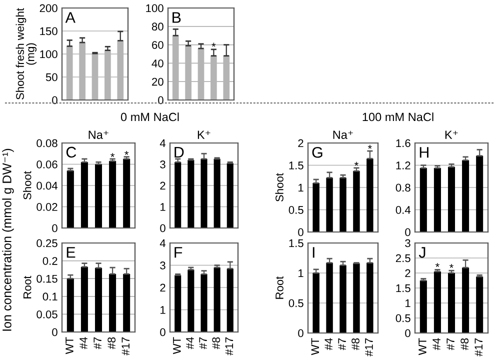 This screenshot has width=500, height=363. What do you see at coordinates (403, 166) in the screenshot?
I see `y-tick-label: 1.2` at bounding box center [403, 166].